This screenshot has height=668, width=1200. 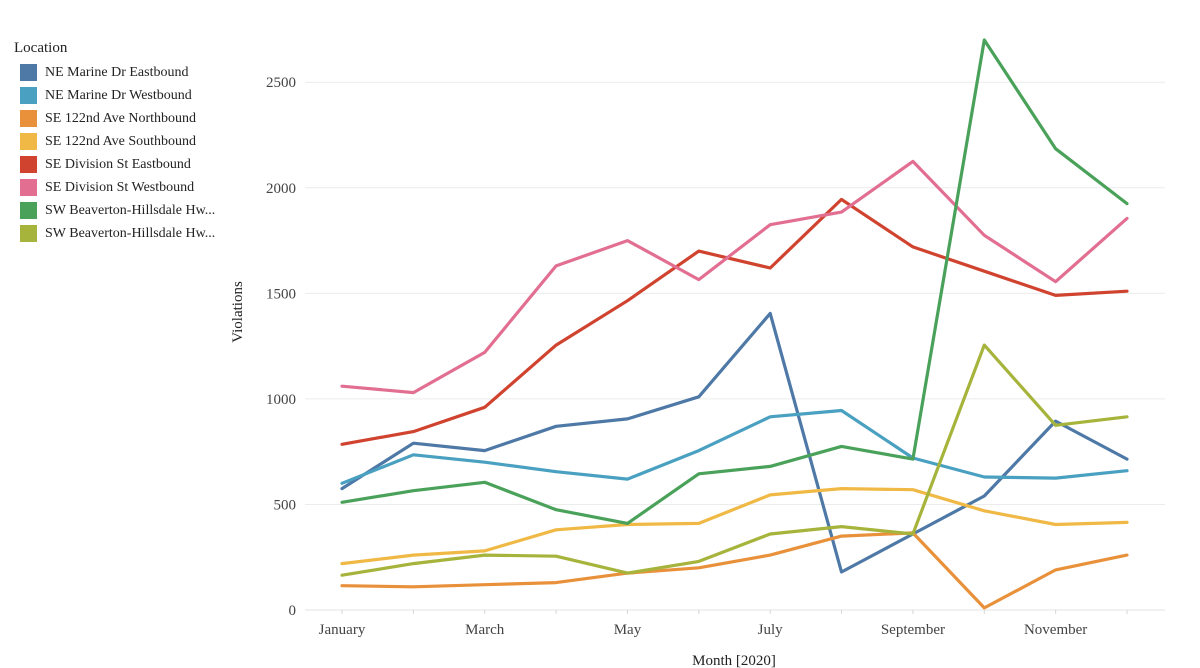 I want to click on legend-item-3: SE 122nd Ave Northbound, so click(x=129, y=118).